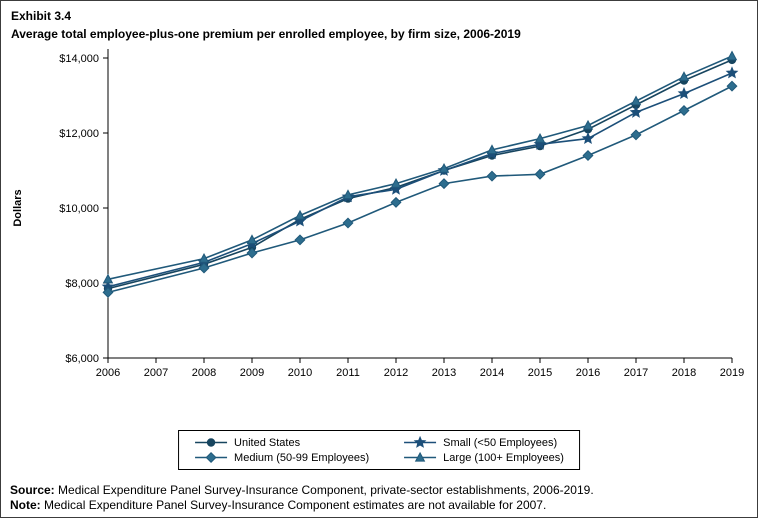 The height and width of the screenshot is (518, 758). I want to click on x-tick-label: 2012, so click(396, 373).